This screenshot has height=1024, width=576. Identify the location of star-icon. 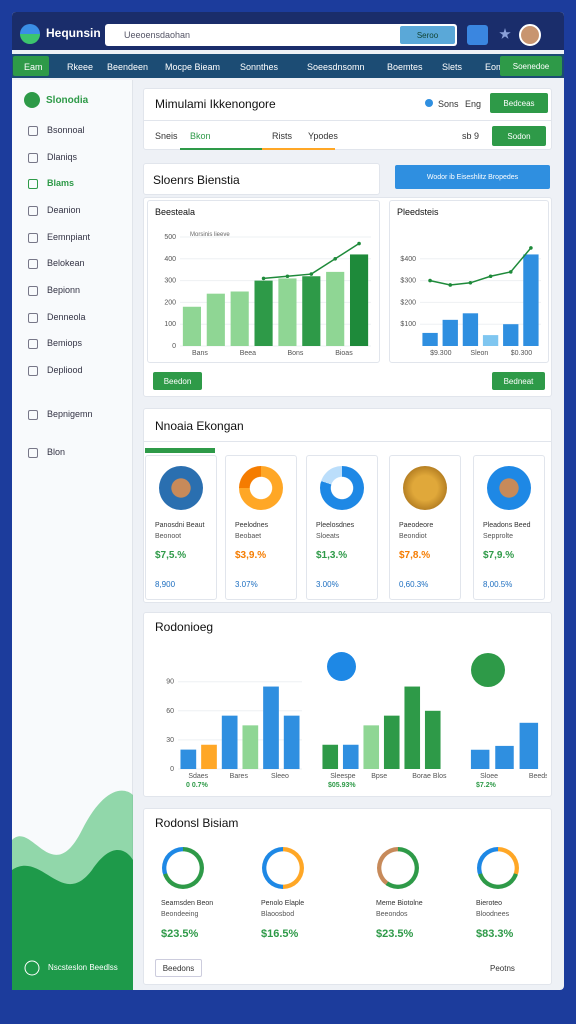
(505, 33).